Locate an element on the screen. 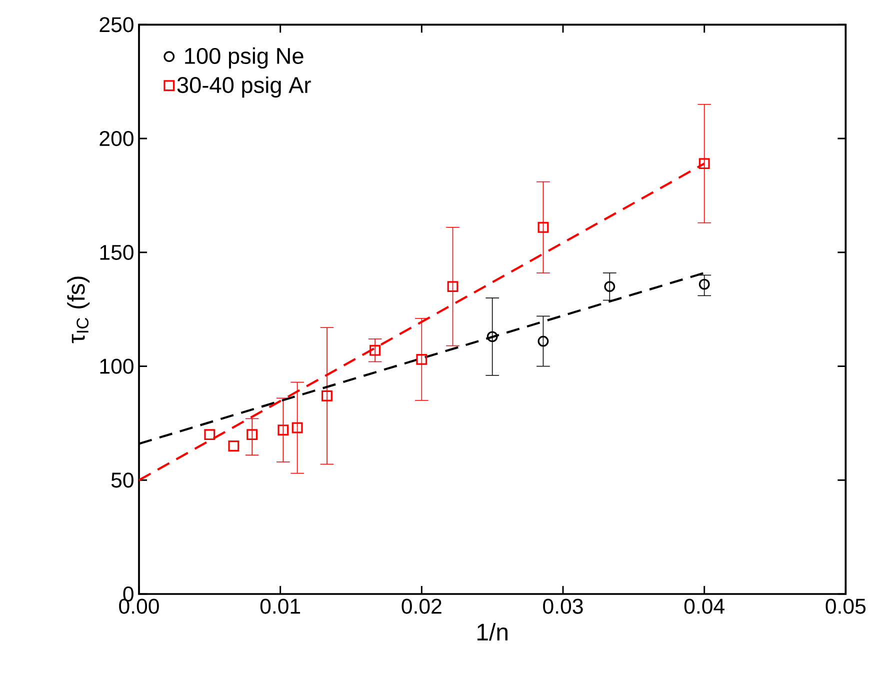 This screenshot has width=870, height=694. y-tick-label: 200 is located at coordinates (117, 138).